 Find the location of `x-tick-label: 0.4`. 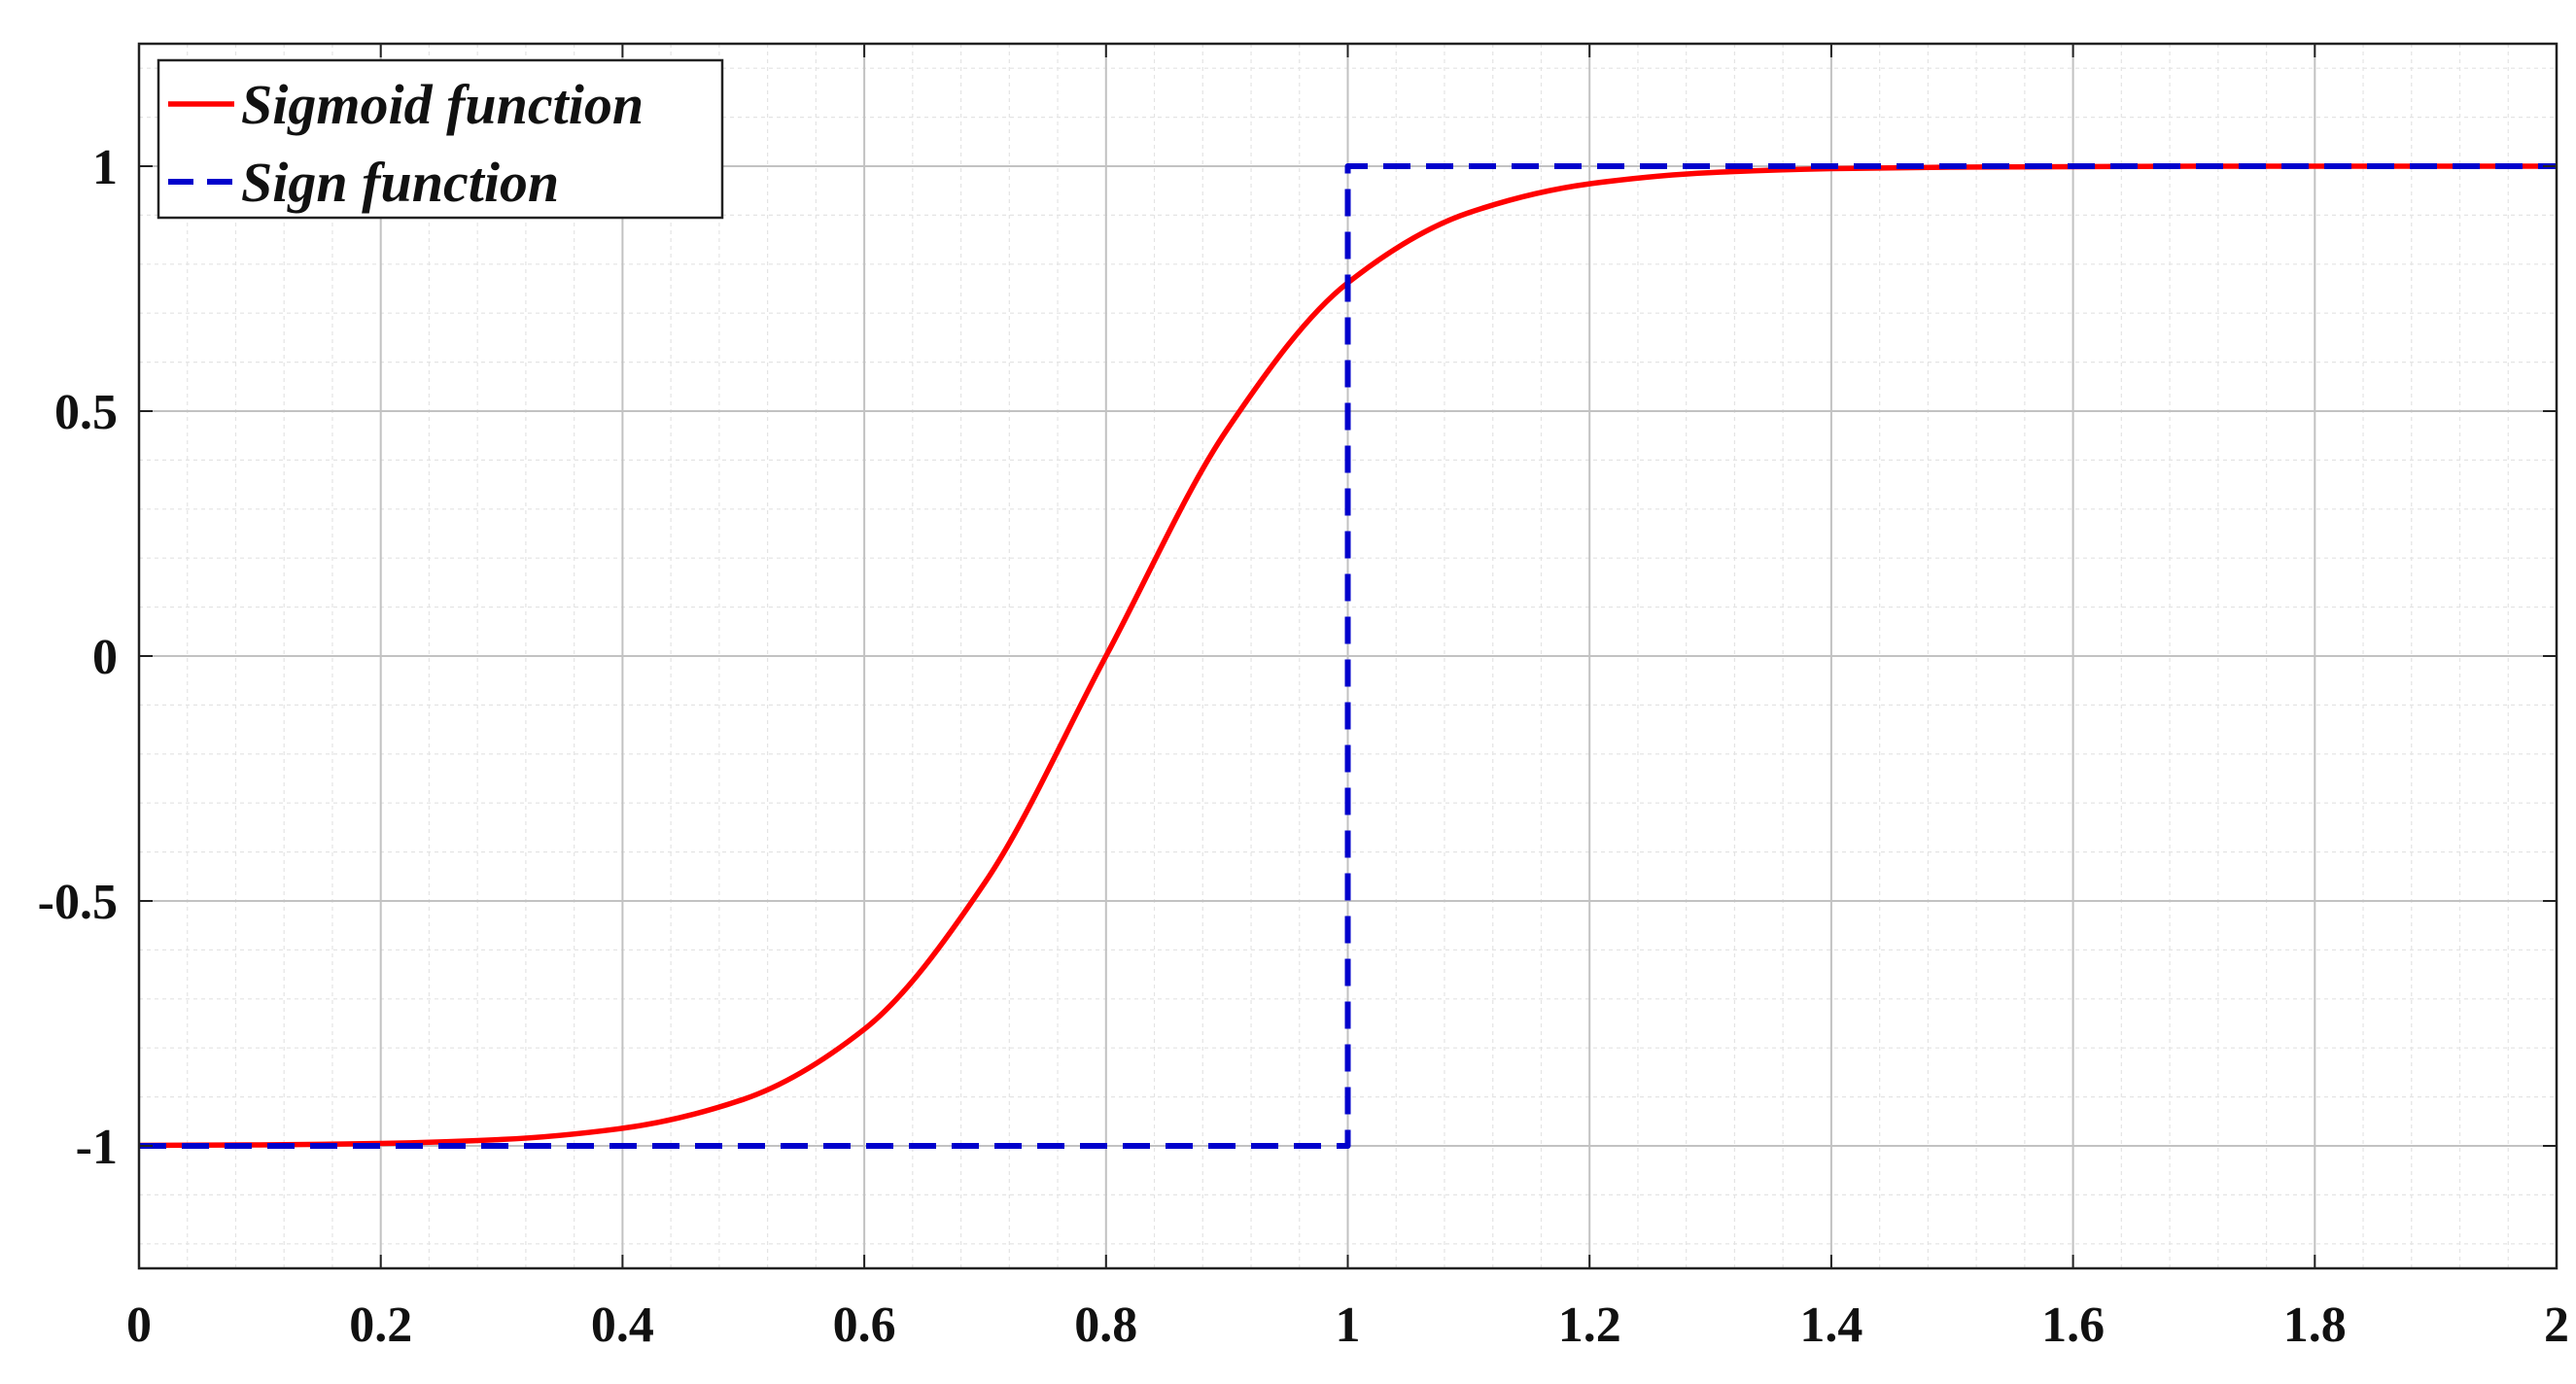

x-tick-label: 0.4 is located at coordinates (622, 1326).